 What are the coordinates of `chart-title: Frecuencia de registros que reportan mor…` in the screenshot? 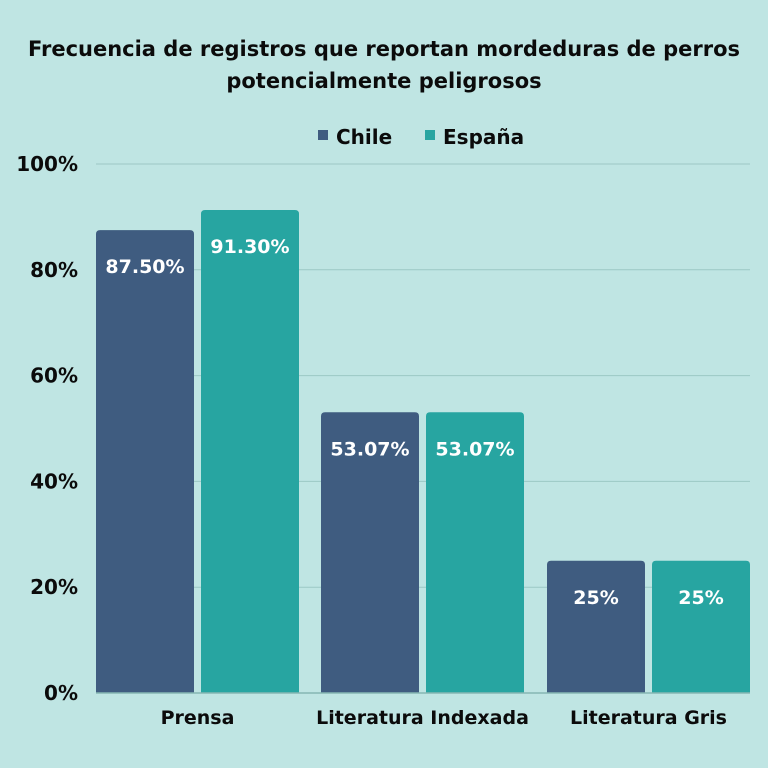 It's located at (384, 65).